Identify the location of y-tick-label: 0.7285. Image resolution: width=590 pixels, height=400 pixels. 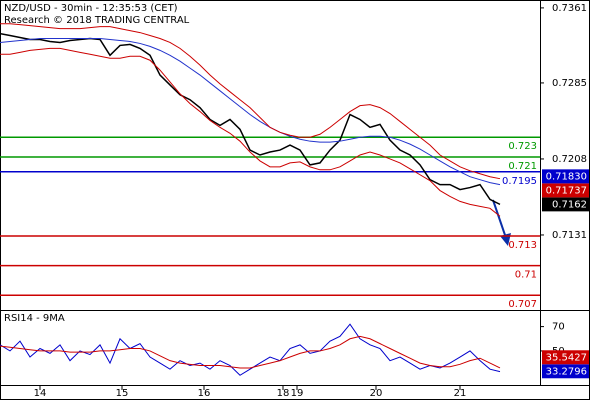
(569, 83).